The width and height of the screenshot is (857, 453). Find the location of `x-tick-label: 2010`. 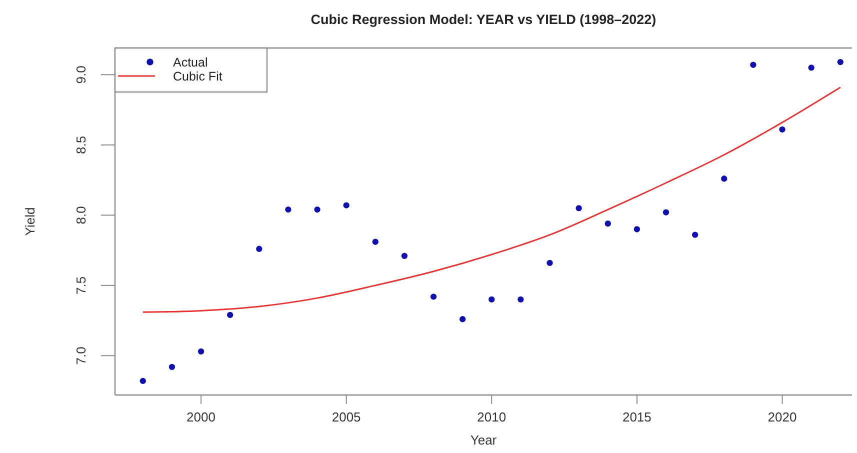

x-tick-label: 2010 is located at coordinates (491, 417).